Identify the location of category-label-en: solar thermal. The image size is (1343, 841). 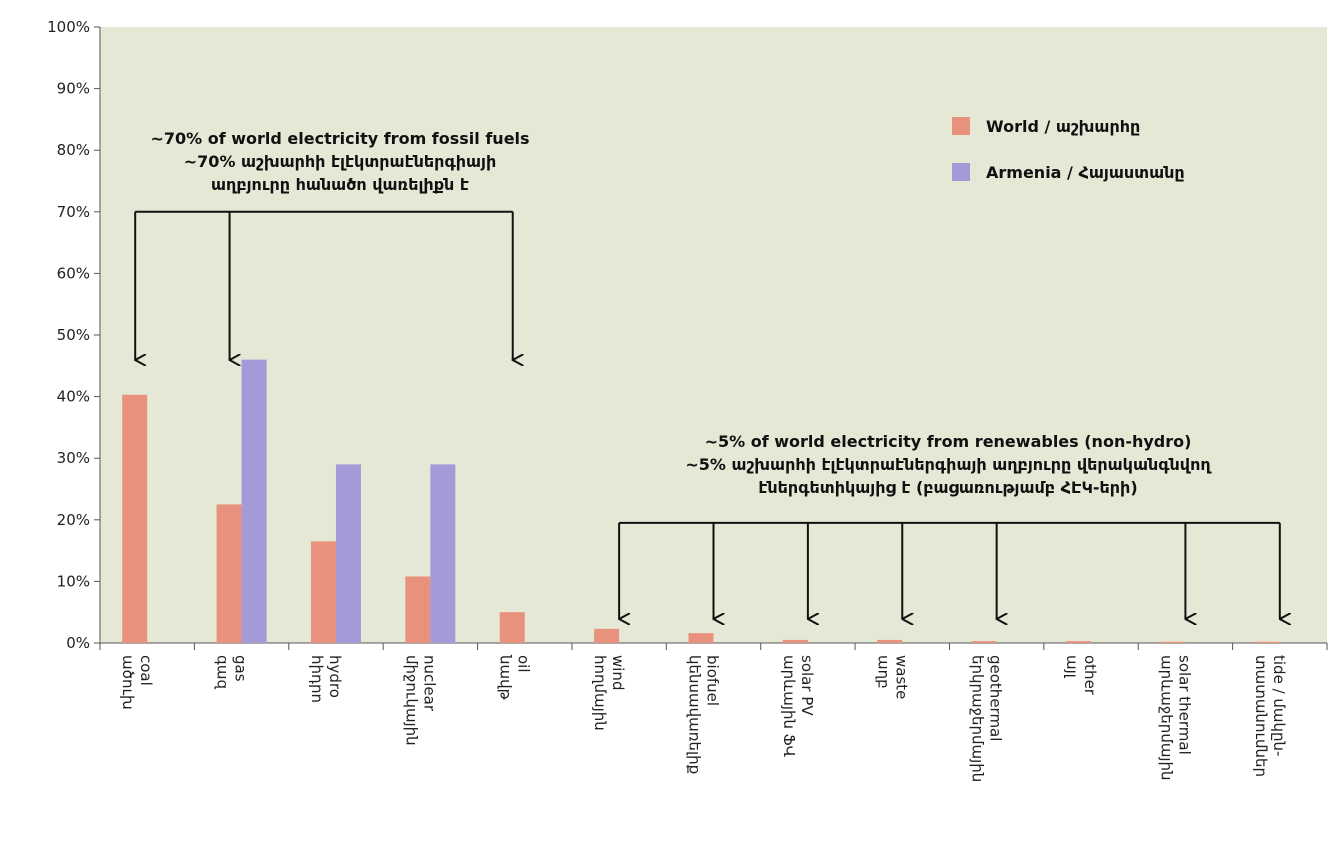
(1184, 705).